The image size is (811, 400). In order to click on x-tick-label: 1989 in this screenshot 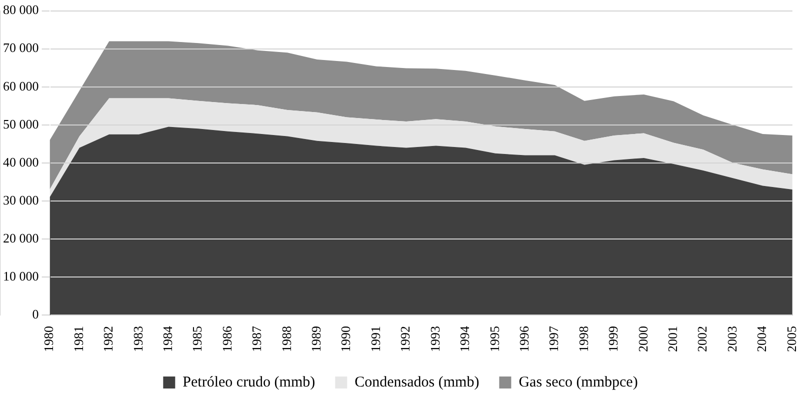, I will do `click(316, 339)`.